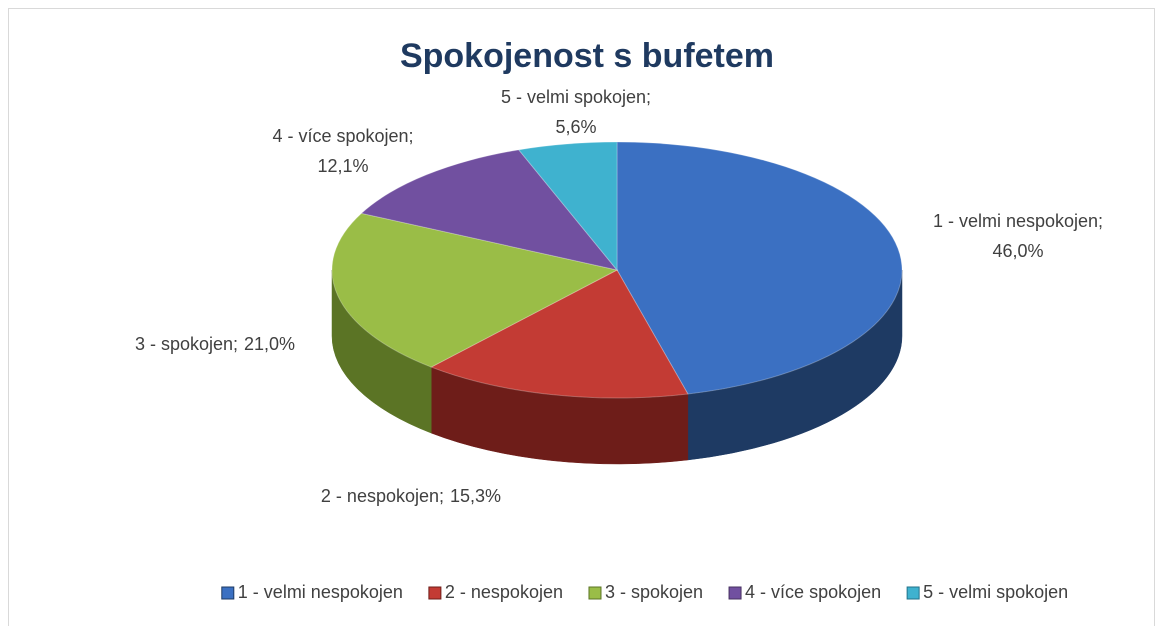 The width and height of the screenshot is (1161, 626). I want to click on data-label-group: 3 - spokojen; 21,0%, so click(215, 344).